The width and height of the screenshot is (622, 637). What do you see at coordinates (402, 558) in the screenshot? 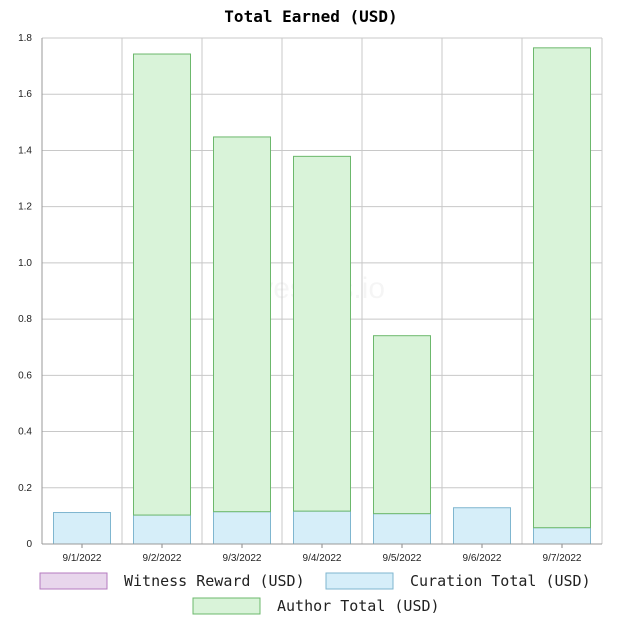
I see `x-tick-label: 9/5/2022` at bounding box center [402, 558].